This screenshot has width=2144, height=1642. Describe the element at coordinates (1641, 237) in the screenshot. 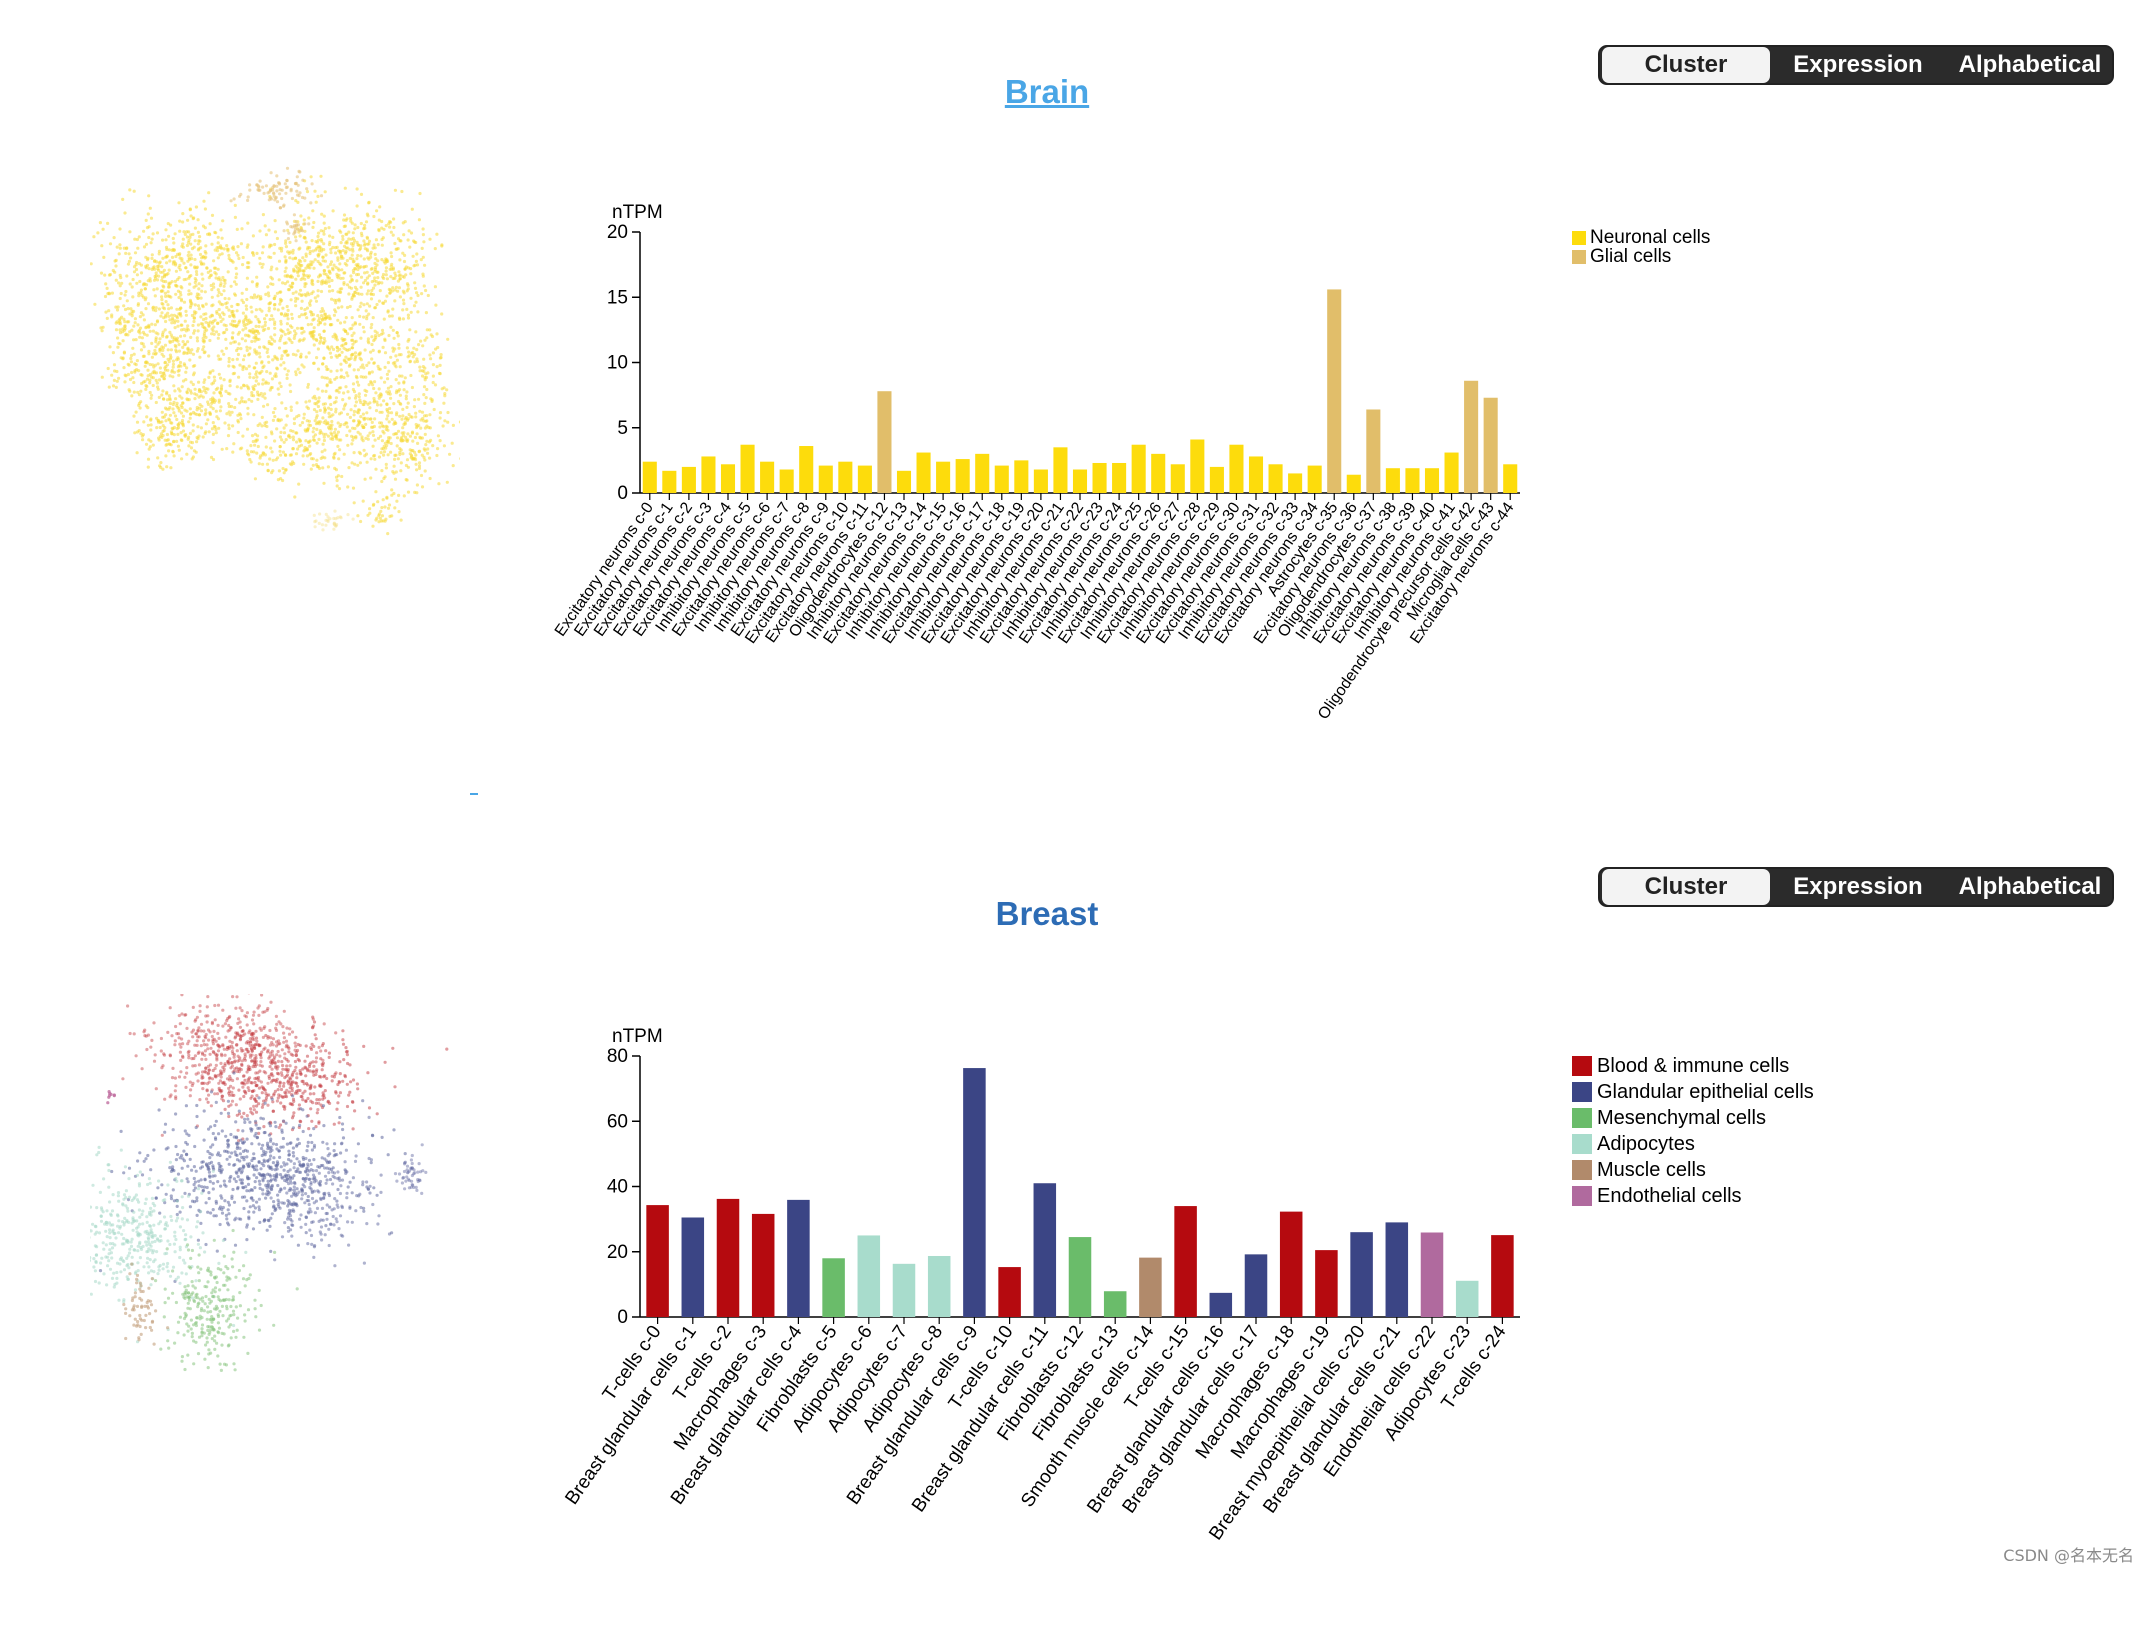

I see `legend-item: Neuronal cells` at that location.